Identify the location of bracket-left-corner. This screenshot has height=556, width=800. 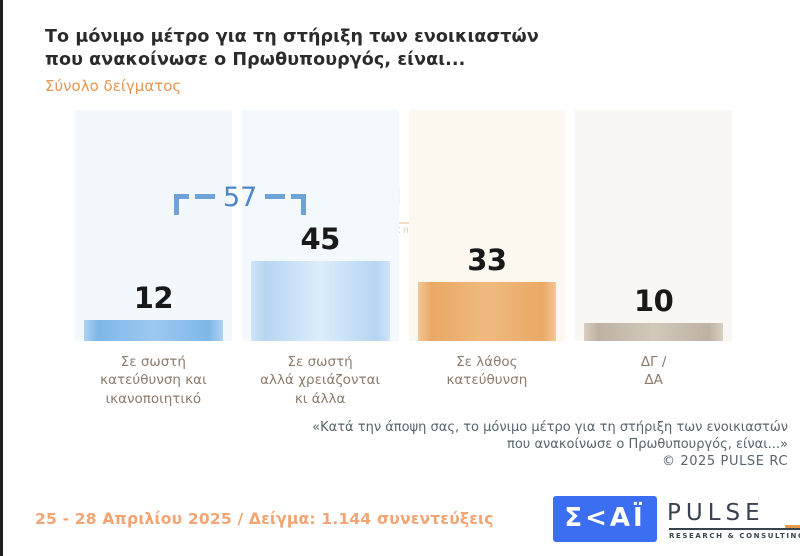
(181, 204).